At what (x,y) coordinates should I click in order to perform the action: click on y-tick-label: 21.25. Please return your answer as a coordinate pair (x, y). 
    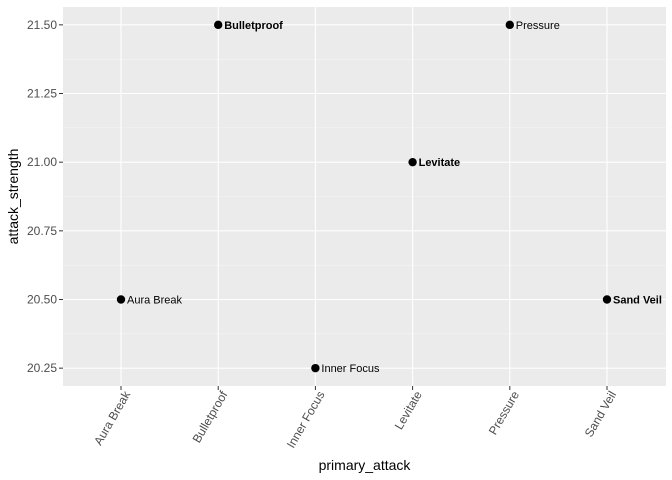
    Looking at the image, I should click on (42, 94).